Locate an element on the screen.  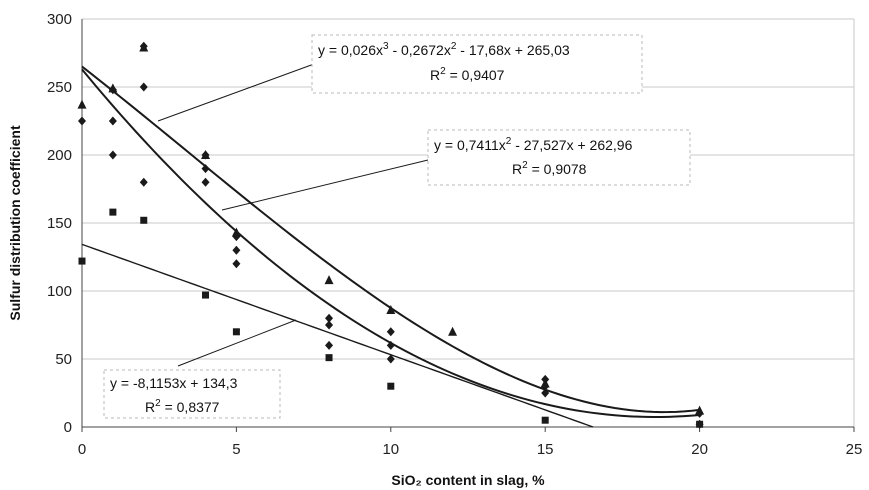
linear-leader-line is located at coordinates (237, 343).